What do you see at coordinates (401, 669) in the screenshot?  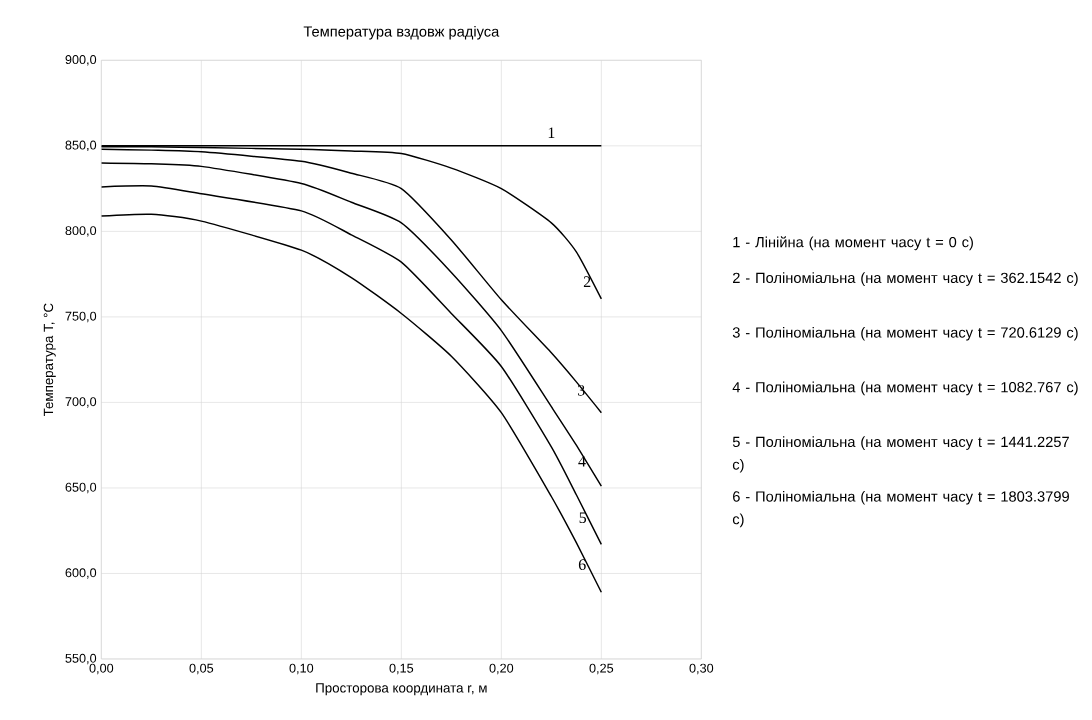 I see `x-tick-label: 0,15` at bounding box center [401, 669].